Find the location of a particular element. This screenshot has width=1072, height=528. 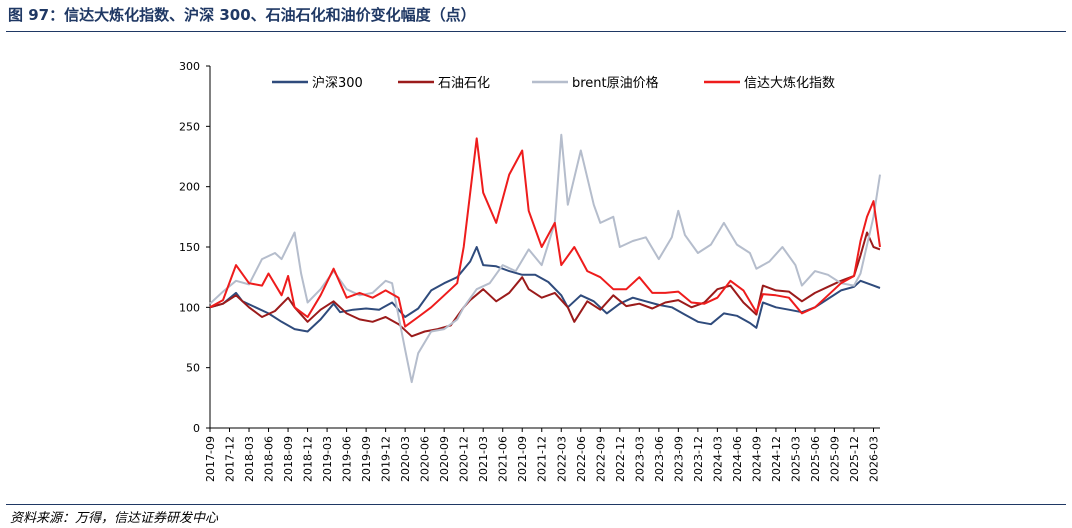

x-tick-label: 2024-06 is located at coordinates (737, 459).